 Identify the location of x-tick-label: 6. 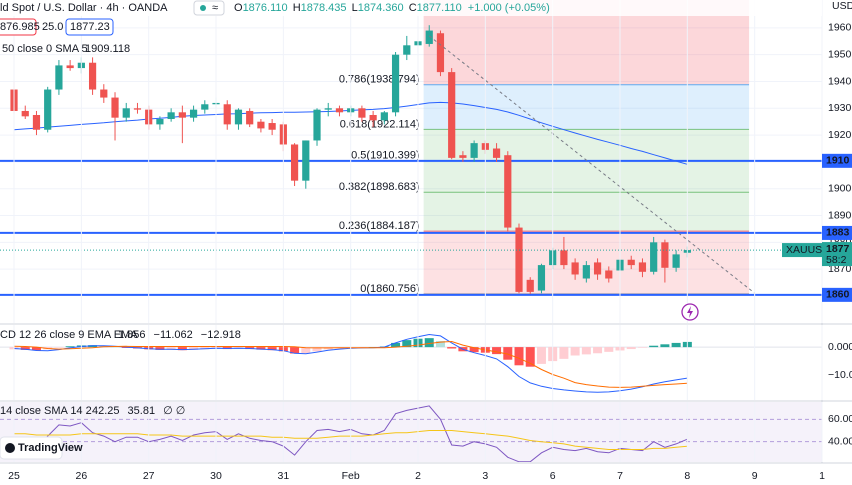
(553, 476).